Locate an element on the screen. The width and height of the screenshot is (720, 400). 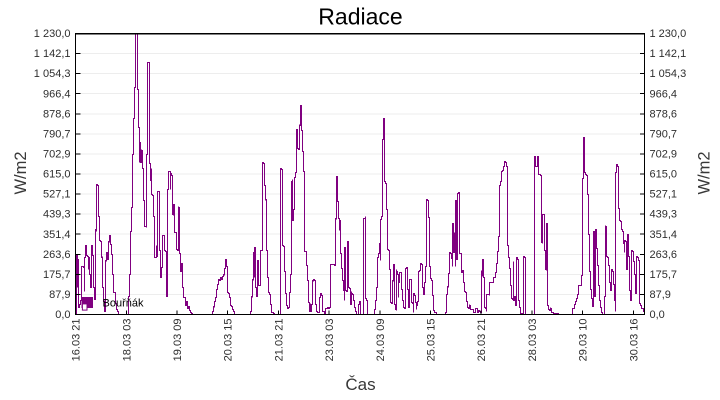
svg-text: 18.03 03 is located at coordinates (127, 340).